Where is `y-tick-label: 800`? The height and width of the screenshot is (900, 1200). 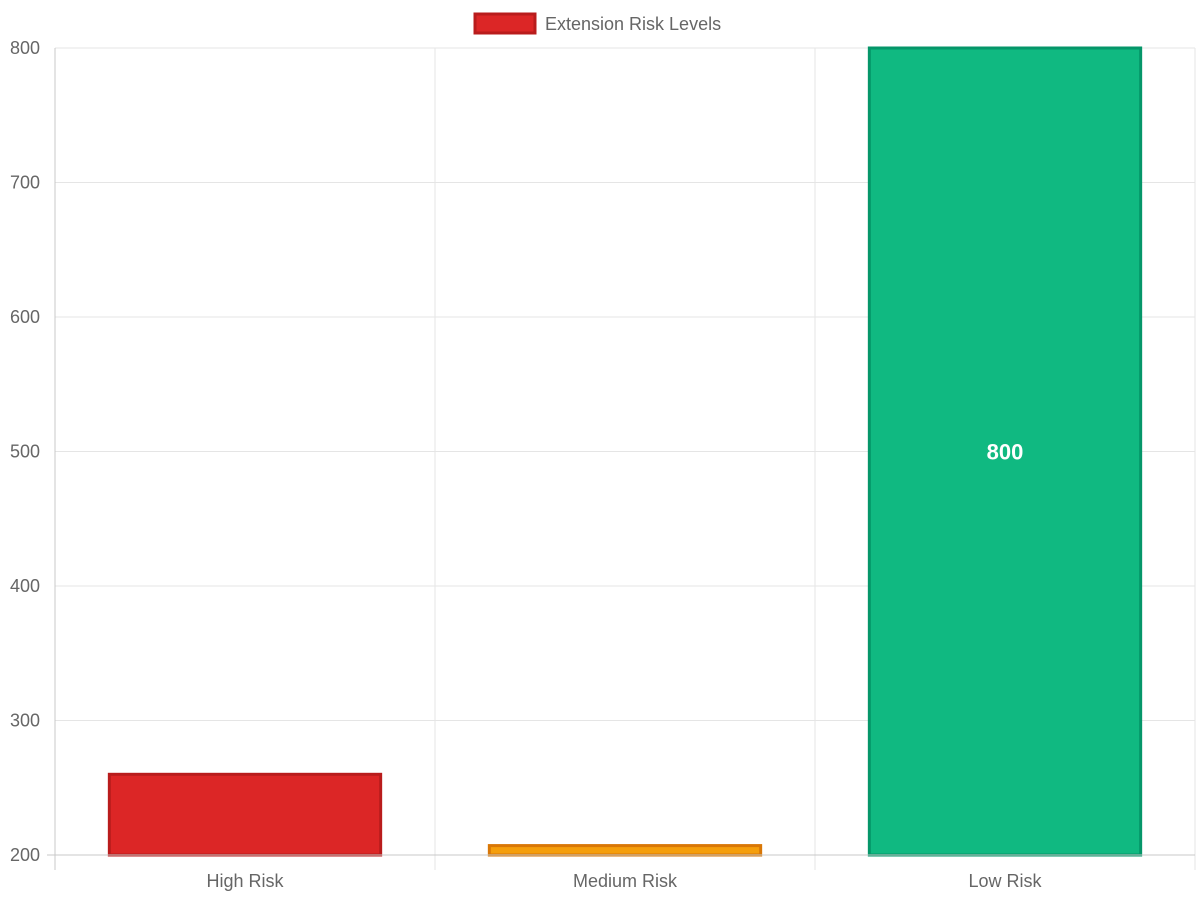
y-tick-label: 800 is located at coordinates (25, 48).